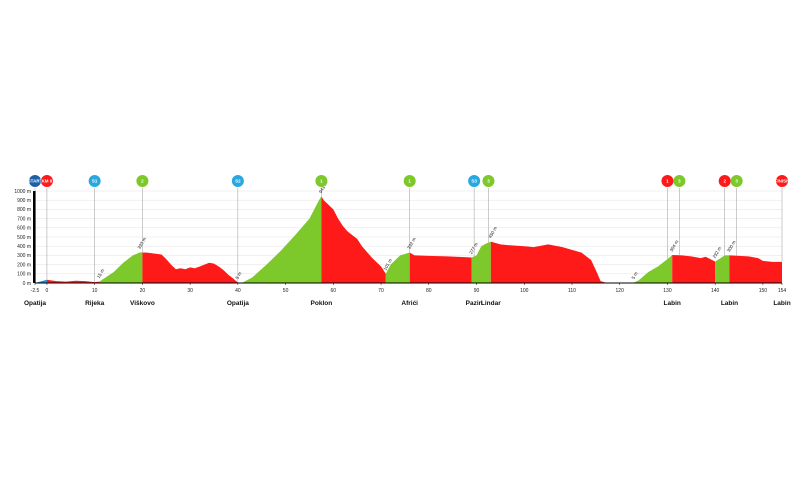 The image size is (800, 484). I want to click on route-marker: FINISH, so click(782, 181).